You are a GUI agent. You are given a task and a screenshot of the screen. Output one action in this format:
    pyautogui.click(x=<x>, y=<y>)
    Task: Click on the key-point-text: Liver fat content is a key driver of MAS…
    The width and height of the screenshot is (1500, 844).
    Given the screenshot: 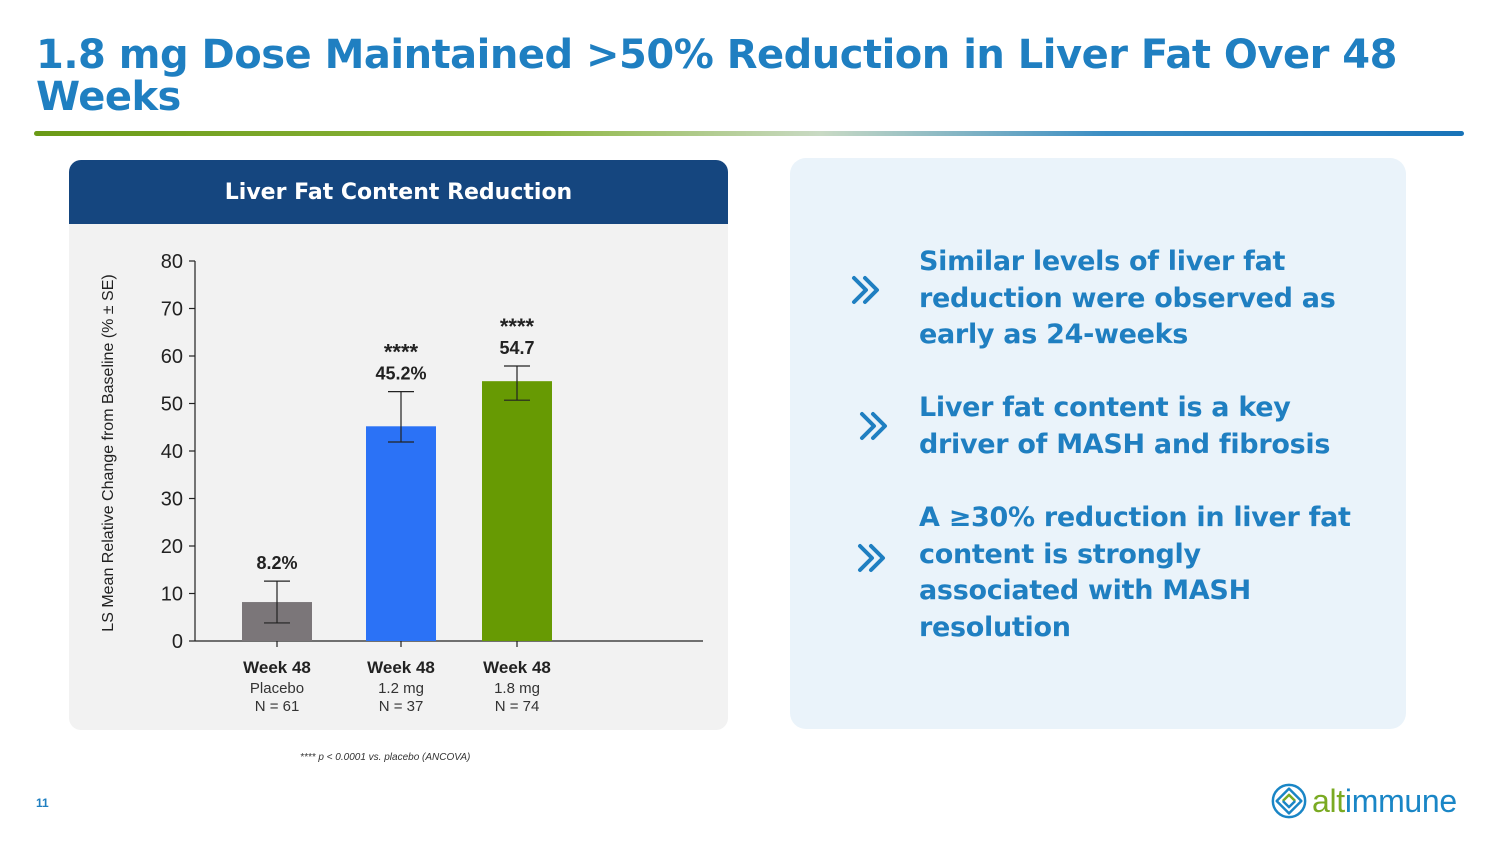 What is the action you would take?
    pyautogui.click(x=1125, y=426)
    